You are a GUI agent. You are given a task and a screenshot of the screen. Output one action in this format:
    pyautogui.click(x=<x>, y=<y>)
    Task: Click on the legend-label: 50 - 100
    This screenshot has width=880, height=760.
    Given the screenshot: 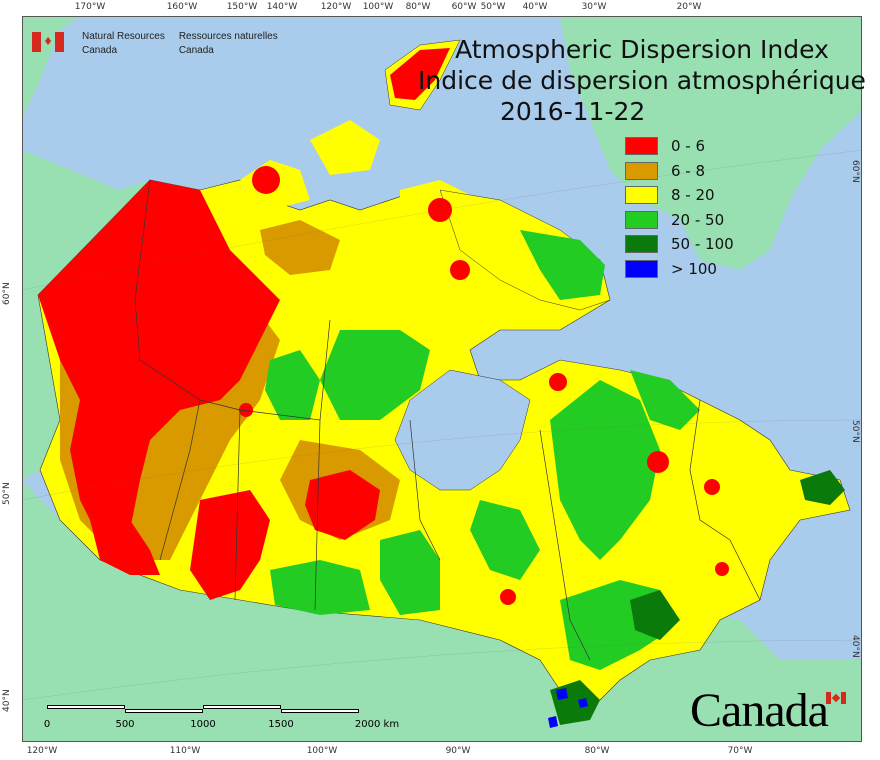 What is the action you would take?
    pyautogui.click(x=702, y=244)
    